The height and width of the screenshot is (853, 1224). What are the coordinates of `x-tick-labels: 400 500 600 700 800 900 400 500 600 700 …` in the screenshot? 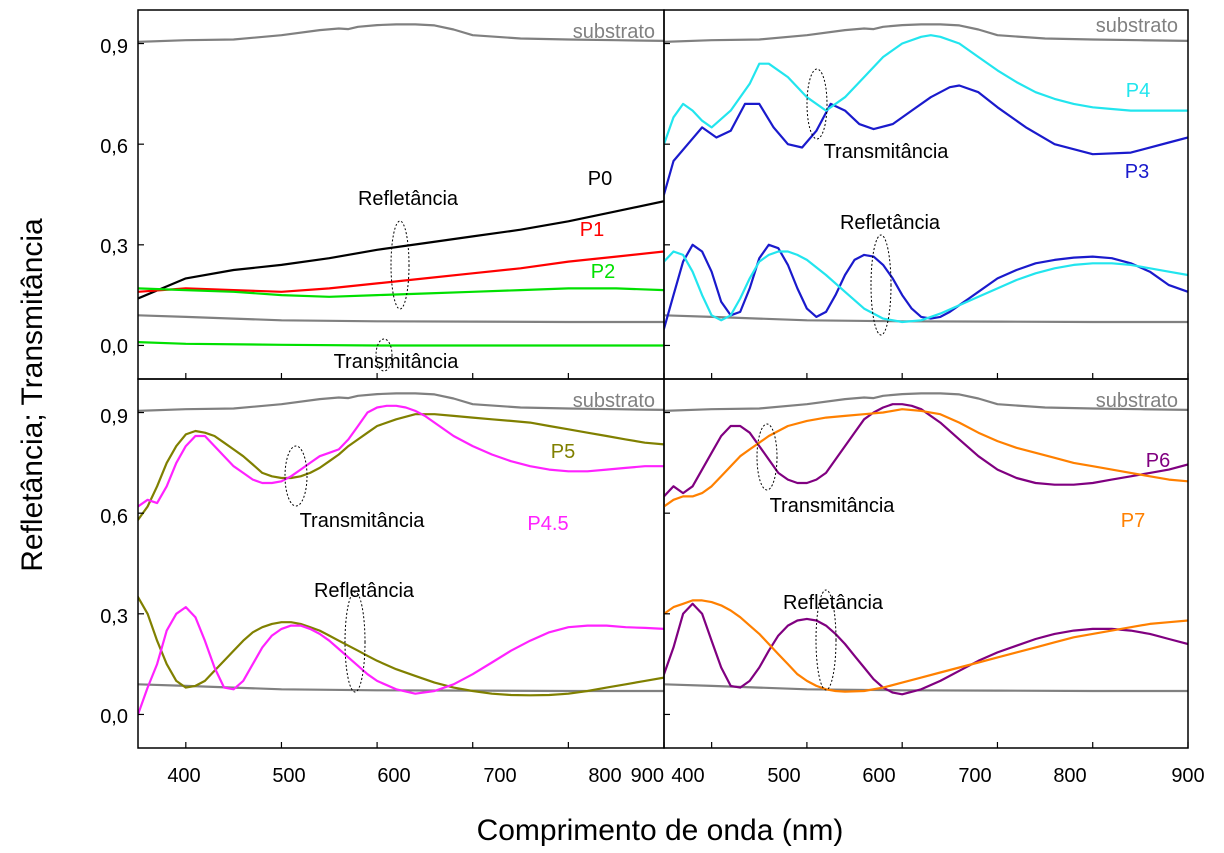 It's located at (685, 776).